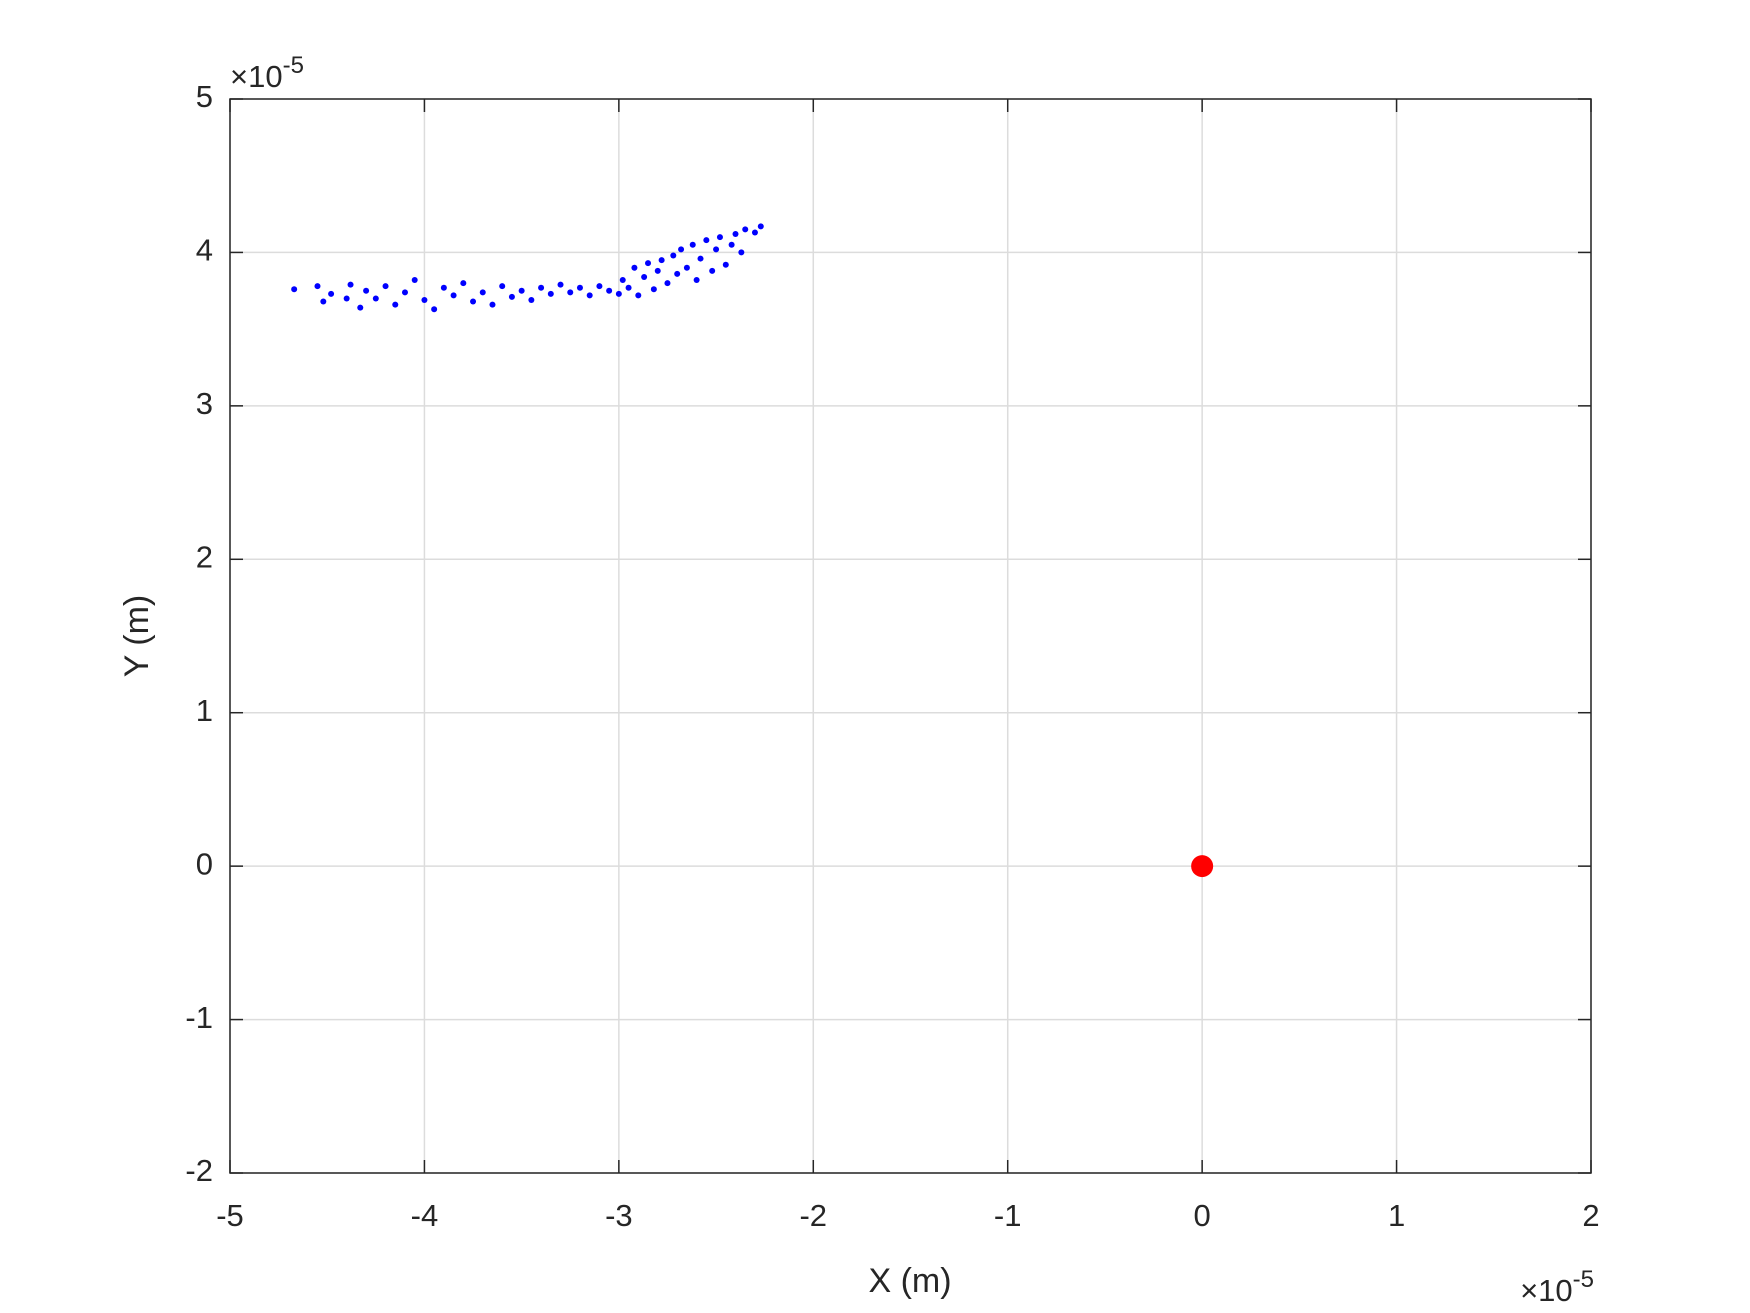 This screenshot has width=1750, height=1313. Describe the element at coordinates (1202, 1215) in the screenshot. I see `x-tick-label: 0` at that location.